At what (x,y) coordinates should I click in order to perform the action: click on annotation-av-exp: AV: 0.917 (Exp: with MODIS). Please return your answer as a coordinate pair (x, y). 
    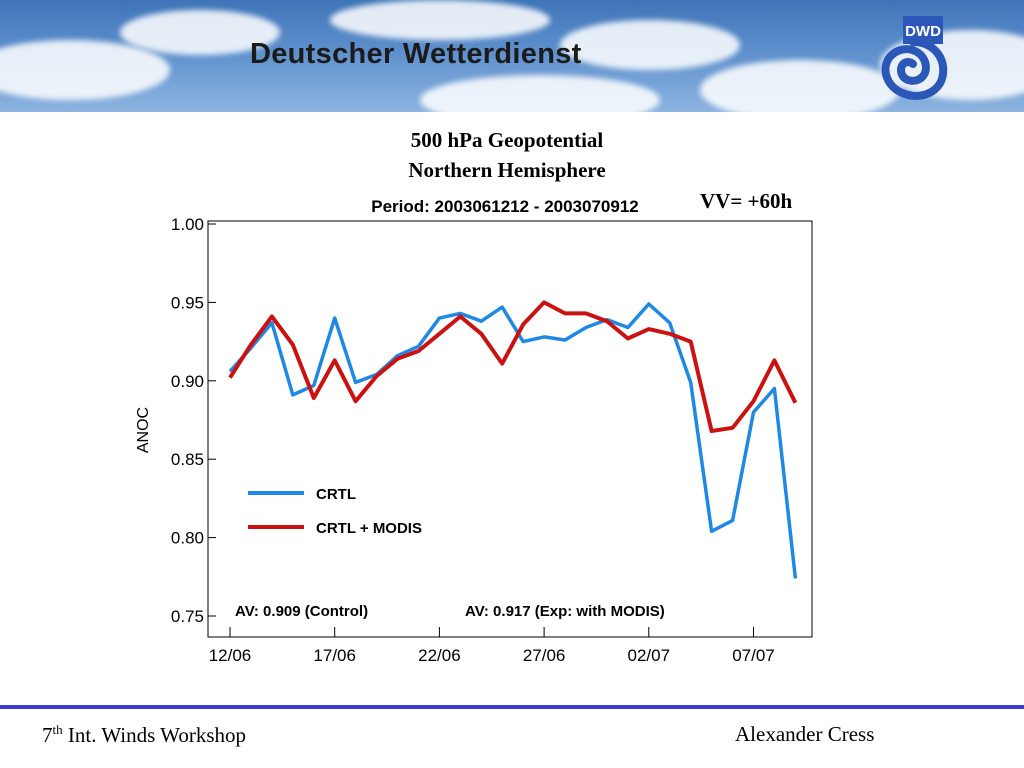
    Looking at the image, I should click on (565, 611).